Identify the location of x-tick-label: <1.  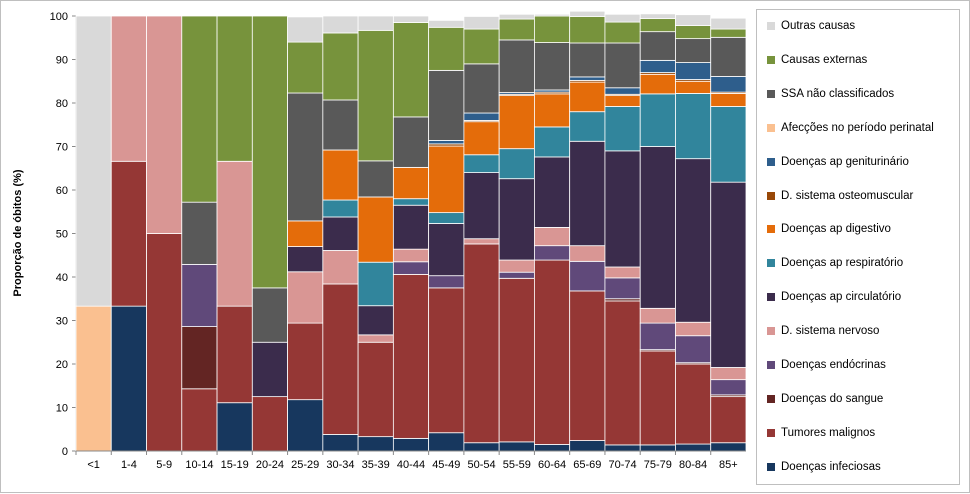
(93, 465).